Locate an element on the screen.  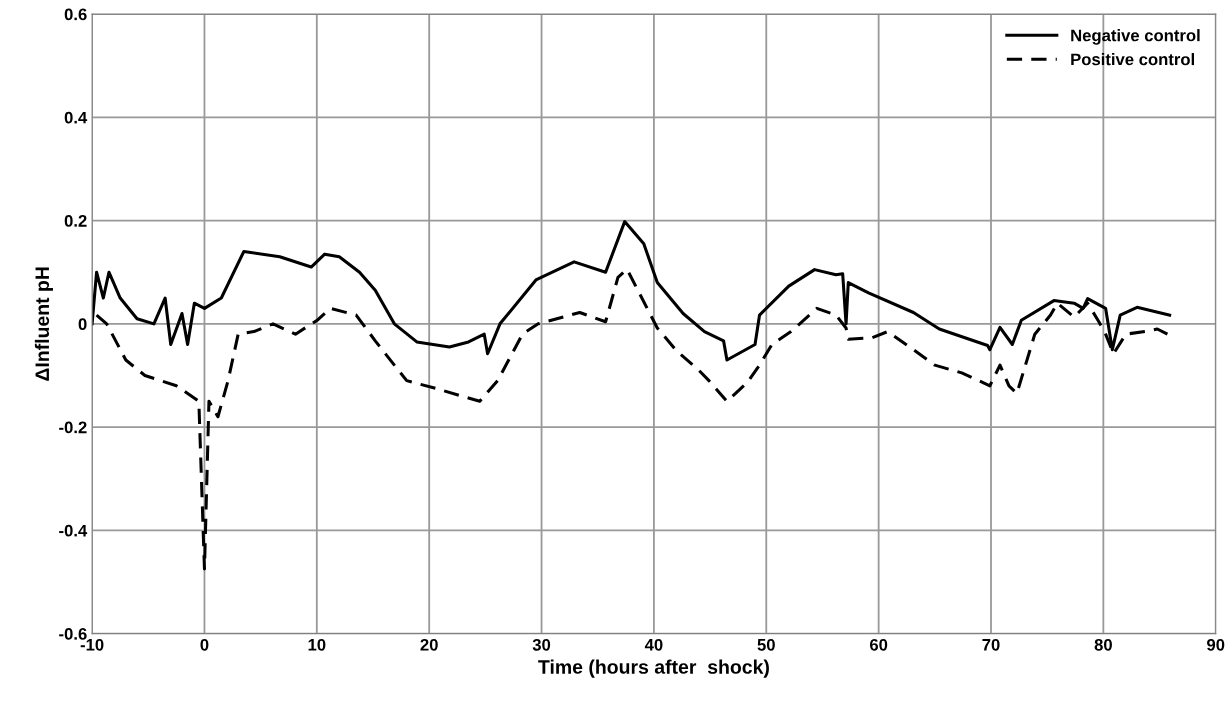
x-tick-label: 70 is located at coordinates (991, 644).